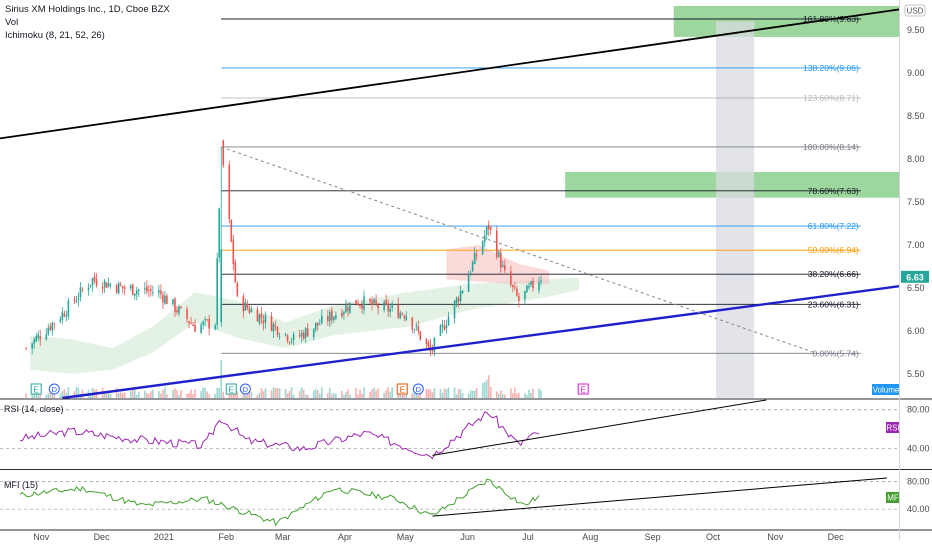 Image resolution: width=932 pixels, height=555 pixels. Describe the element at coordinates (833, 304) in the screenshot. I see `fib-label-8: 23.60%(6.31)` at that location.